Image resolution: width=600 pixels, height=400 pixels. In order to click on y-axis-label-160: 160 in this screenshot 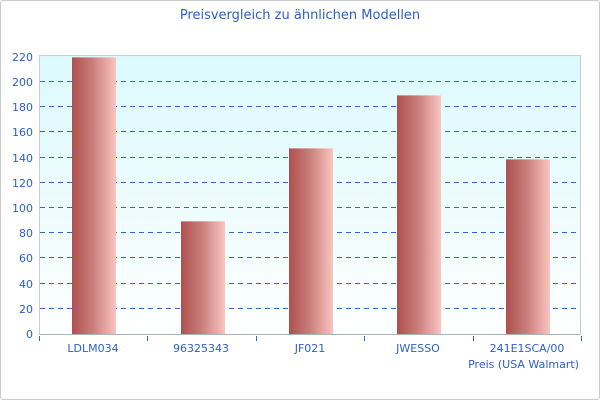, I will do `click(22, 132)`.